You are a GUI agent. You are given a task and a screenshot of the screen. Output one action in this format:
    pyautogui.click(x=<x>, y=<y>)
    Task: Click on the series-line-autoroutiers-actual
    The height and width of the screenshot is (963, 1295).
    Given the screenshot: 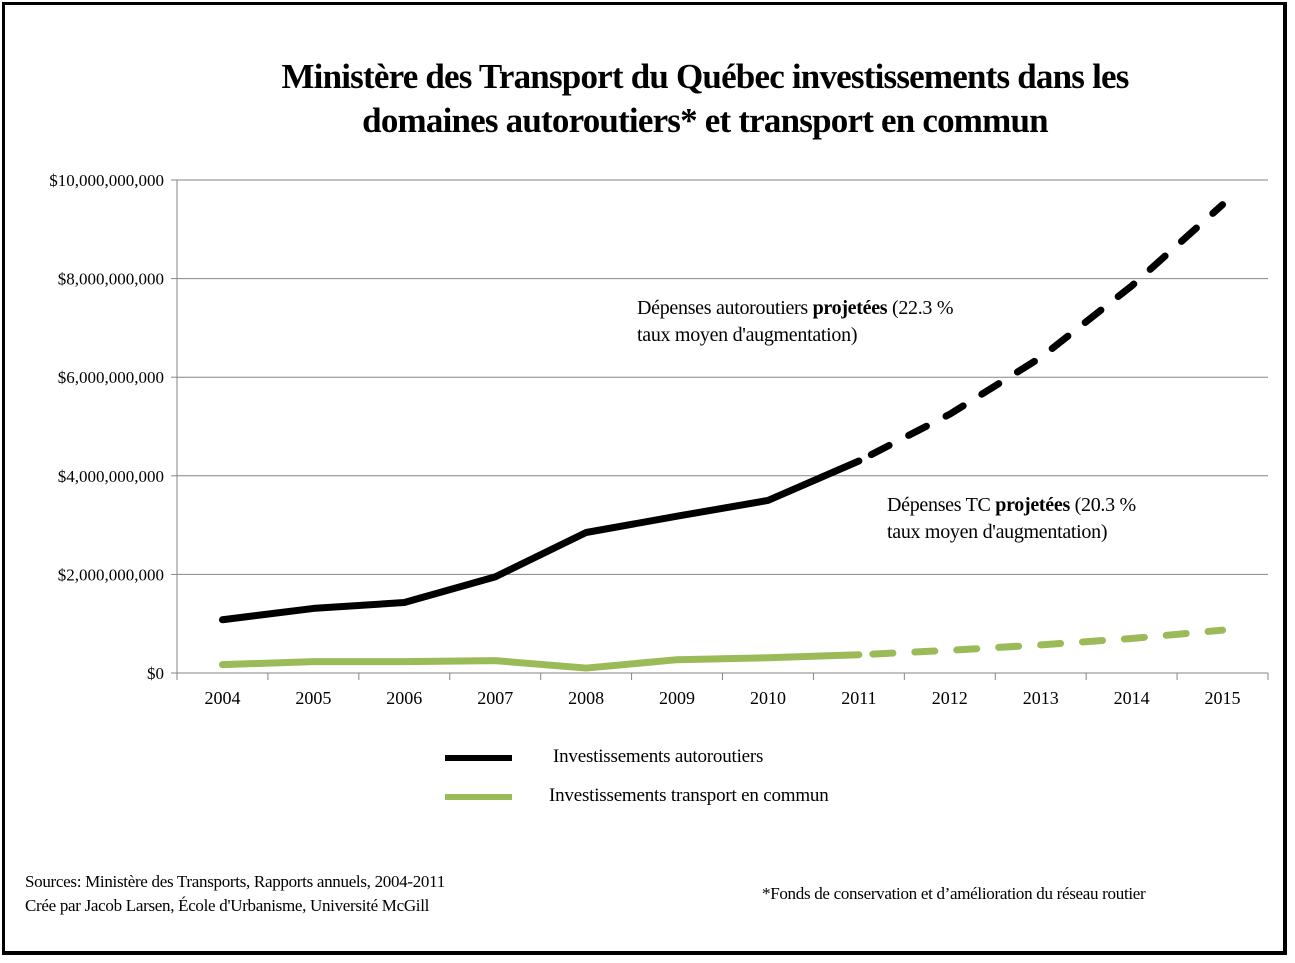 What is the action you would take?
    pyautogui.click(x=540, y=540)
    